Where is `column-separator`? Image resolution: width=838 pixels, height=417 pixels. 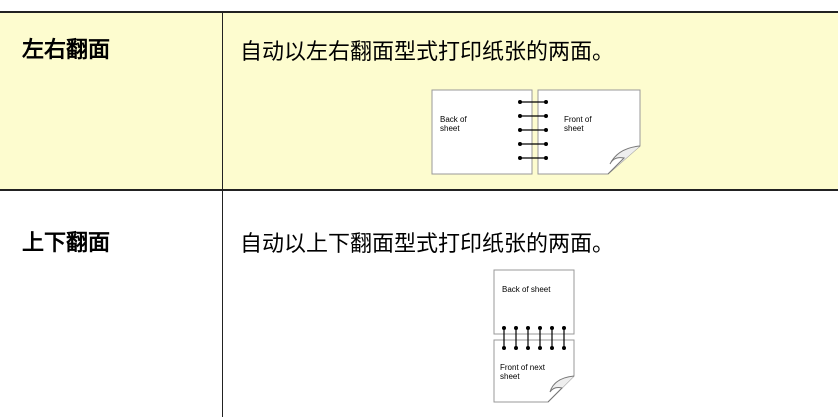
column-separator is located at coordinates (222, 214).